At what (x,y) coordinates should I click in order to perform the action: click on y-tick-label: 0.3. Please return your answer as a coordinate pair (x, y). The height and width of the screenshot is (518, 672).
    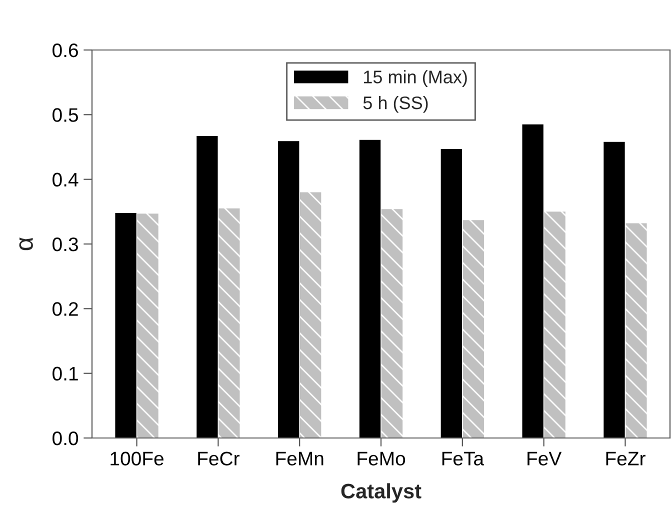
    Looking at the image, I should click on (65, 244).